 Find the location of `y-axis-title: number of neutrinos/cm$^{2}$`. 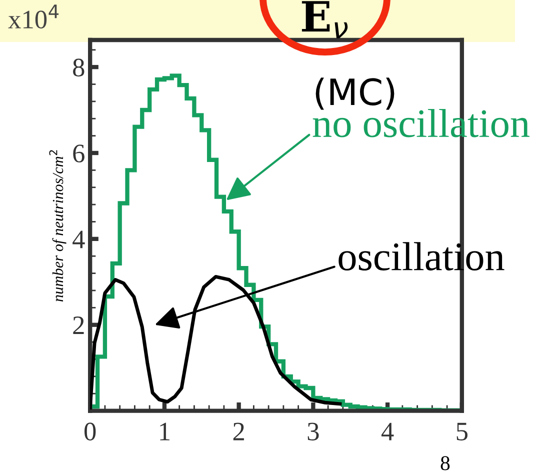

y-axis-title: number of neutrinos/cm$^{2}$ is located at coordinates (57, 226).